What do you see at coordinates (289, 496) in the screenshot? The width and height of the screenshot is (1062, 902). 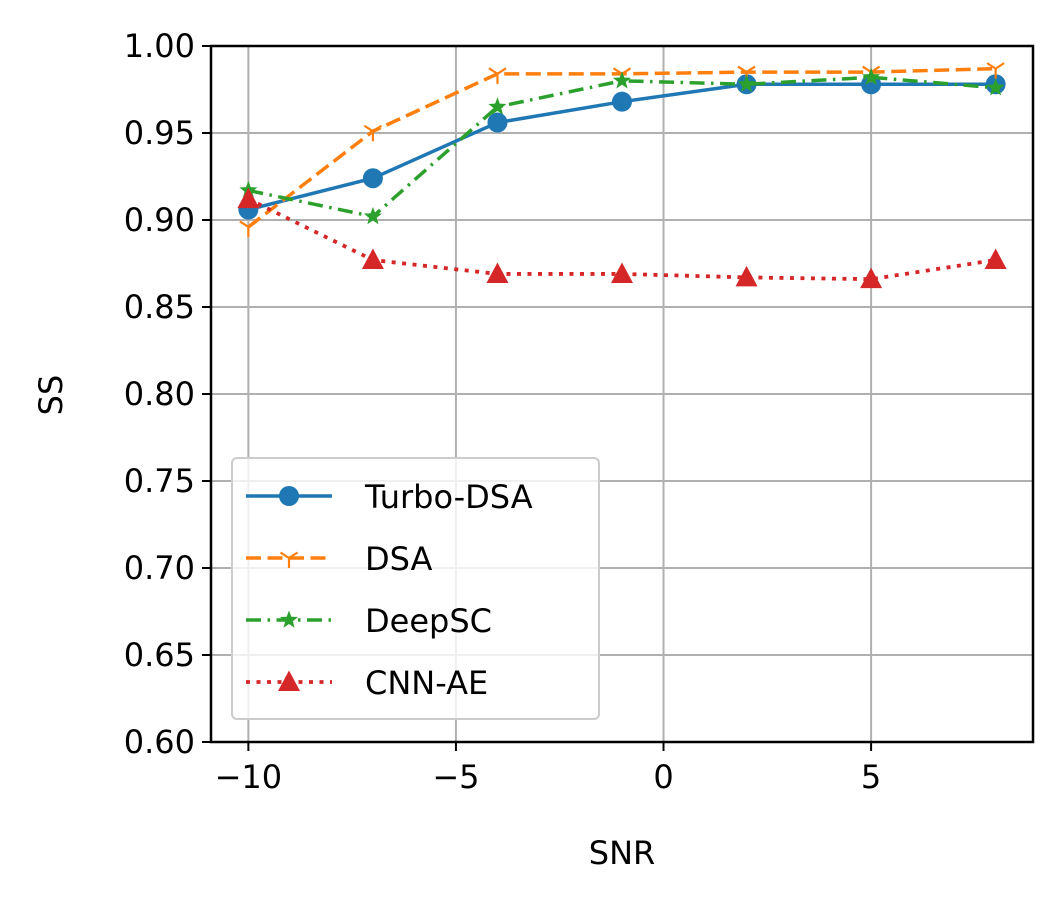 I see `turbo-dsa-legend-marker` at bounding box center [289, 496].